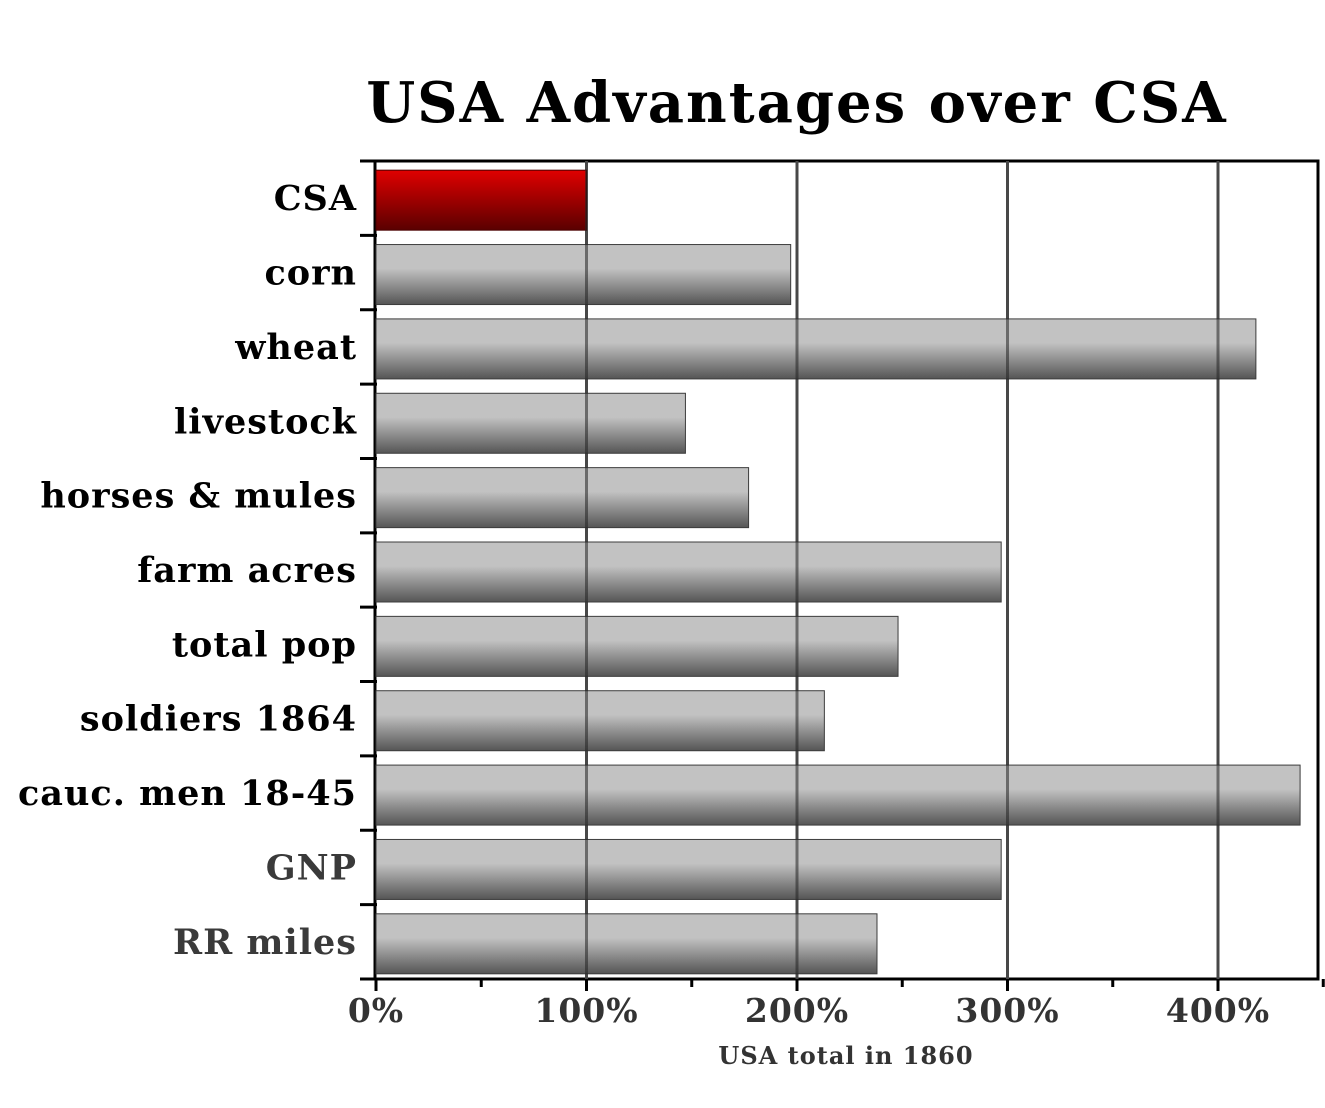 The image size is (1325, 1108). Describe the element at coordinates (265, 942) in the screenshot. I see `category-label-10: RR miles` at that location.